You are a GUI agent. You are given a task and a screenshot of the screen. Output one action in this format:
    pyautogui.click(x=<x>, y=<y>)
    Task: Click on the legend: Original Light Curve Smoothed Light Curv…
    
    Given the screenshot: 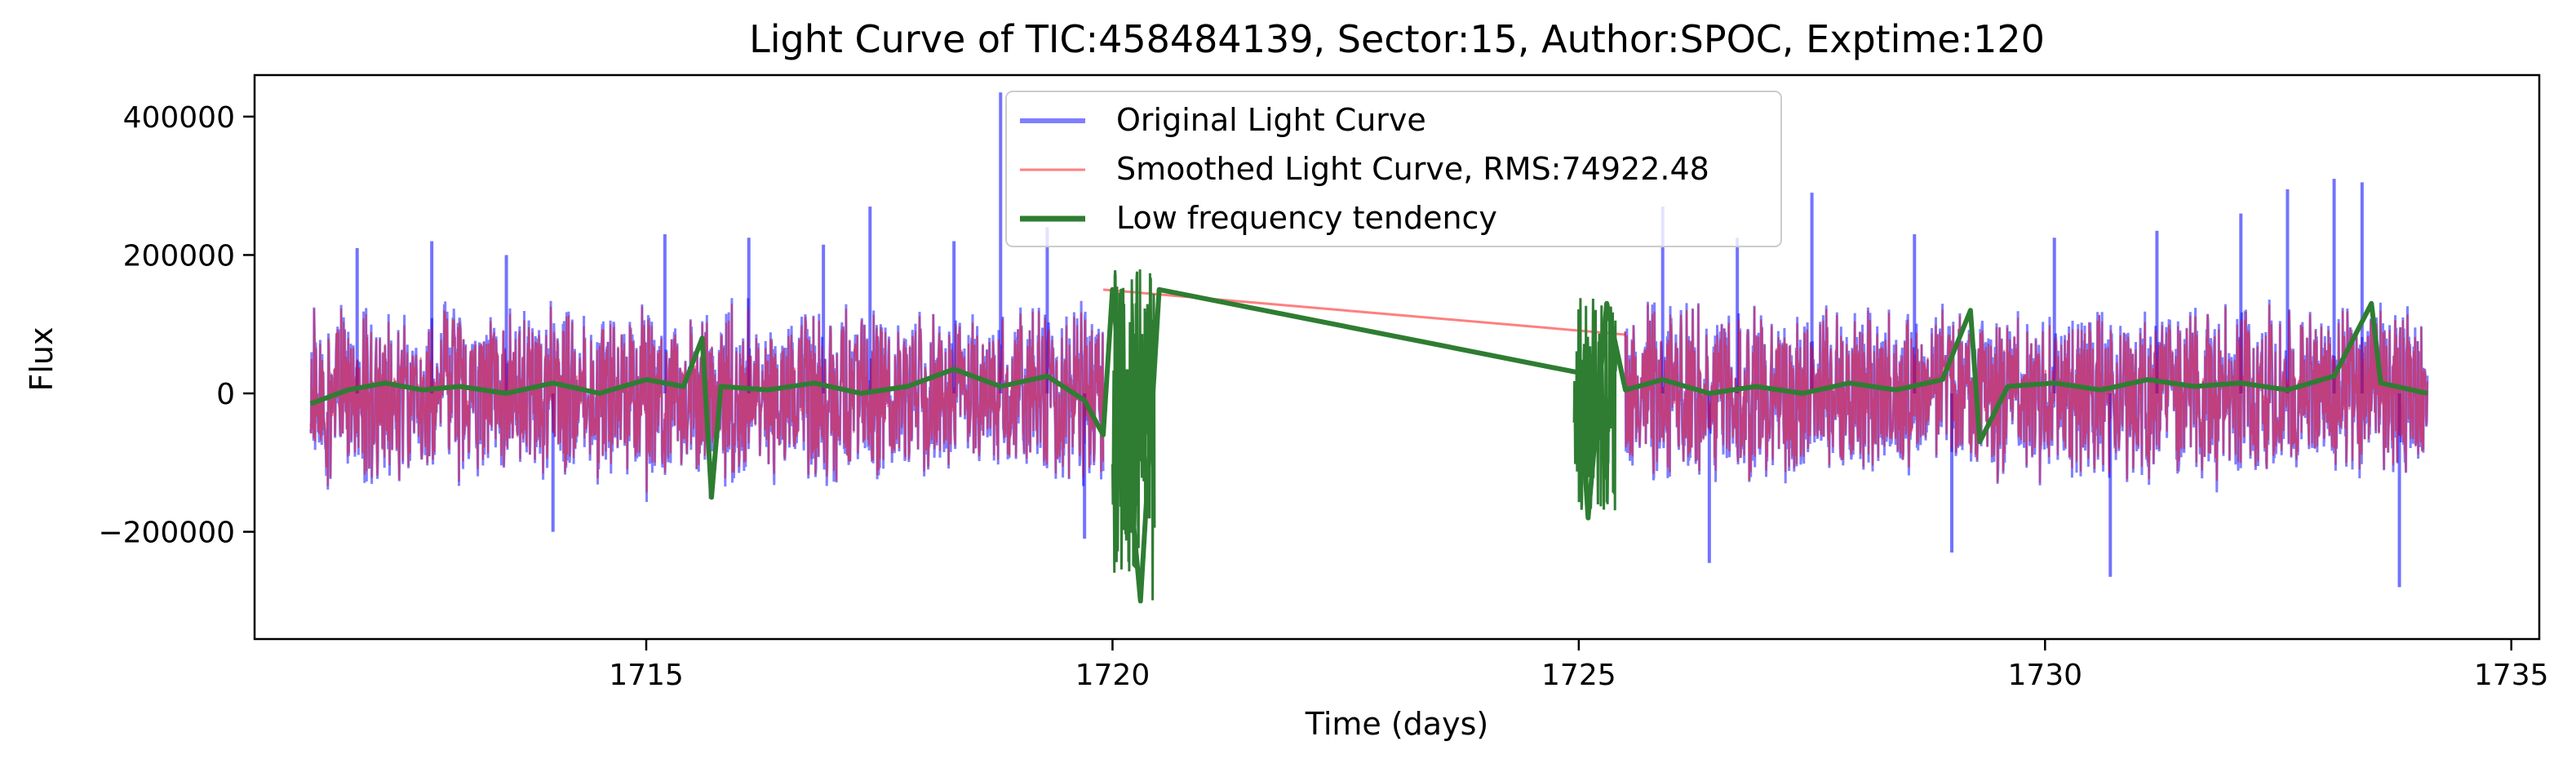 What is the action you would take?
    pyautogui.click(x=1393, y=169)
    